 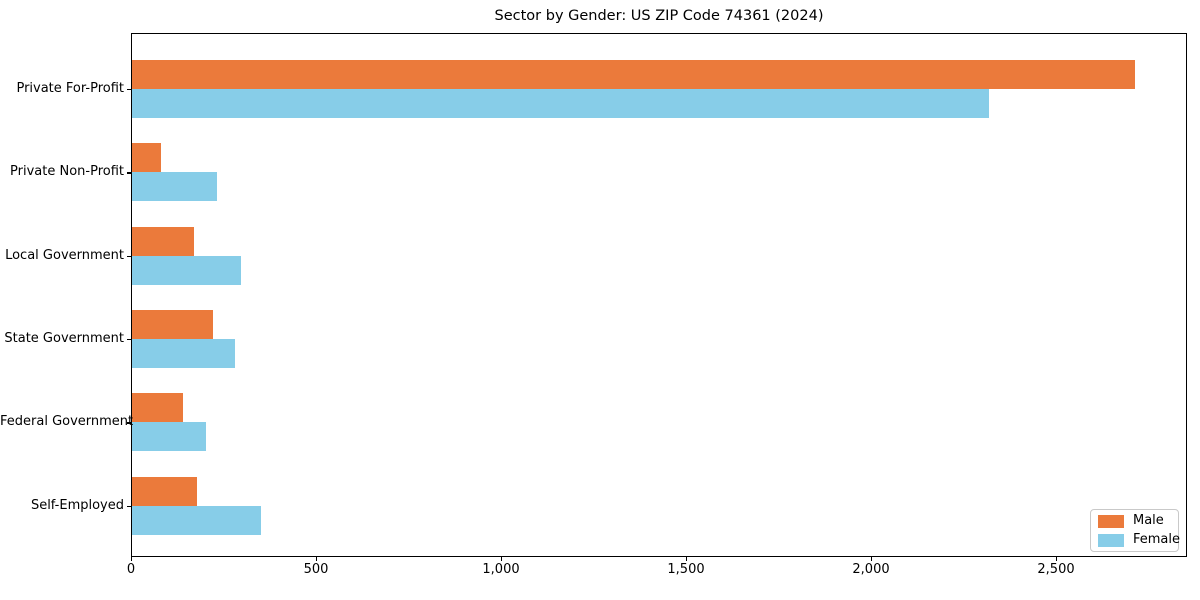 I want to click on y-tick-label-private-for-profit: Private For-Profit, so click(x=70, y=88).